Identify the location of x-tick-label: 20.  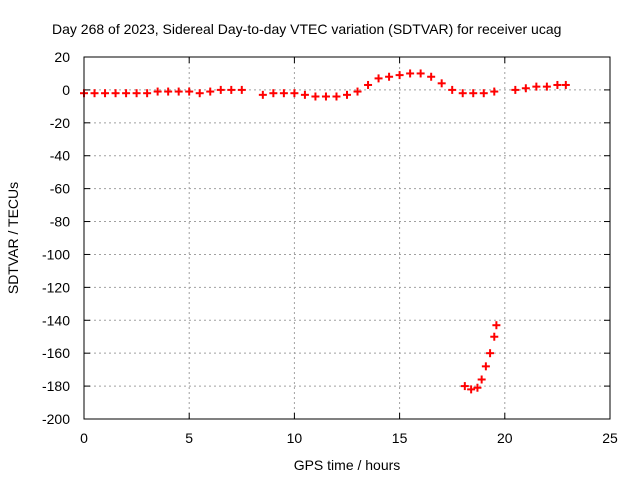
(505, 438).